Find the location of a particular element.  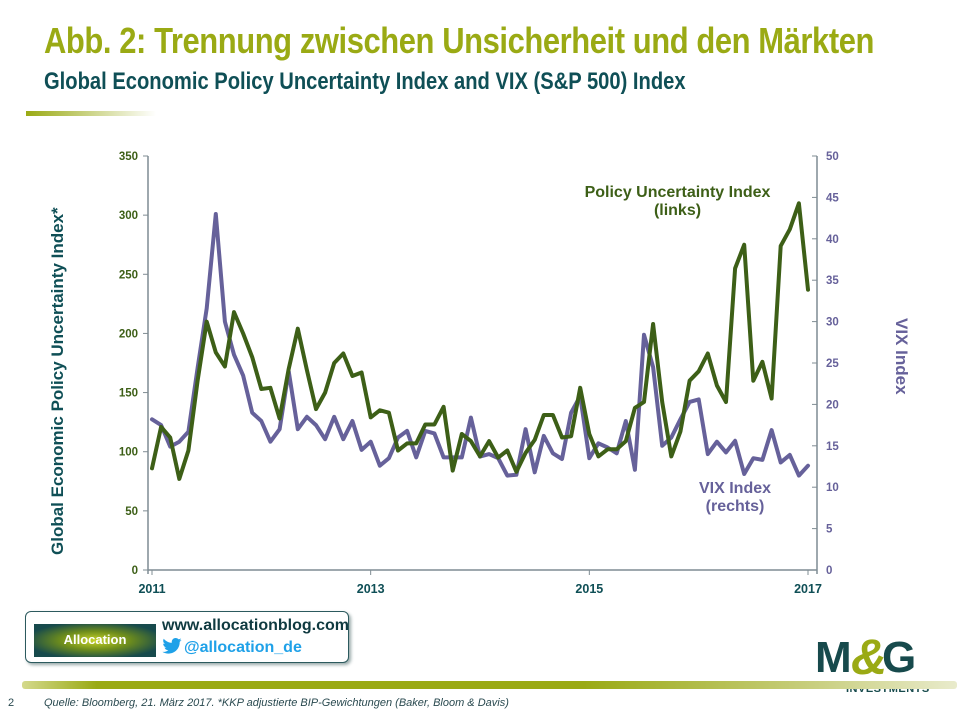

right-y-tick-label: 40 is located at coordinates (832, 240).